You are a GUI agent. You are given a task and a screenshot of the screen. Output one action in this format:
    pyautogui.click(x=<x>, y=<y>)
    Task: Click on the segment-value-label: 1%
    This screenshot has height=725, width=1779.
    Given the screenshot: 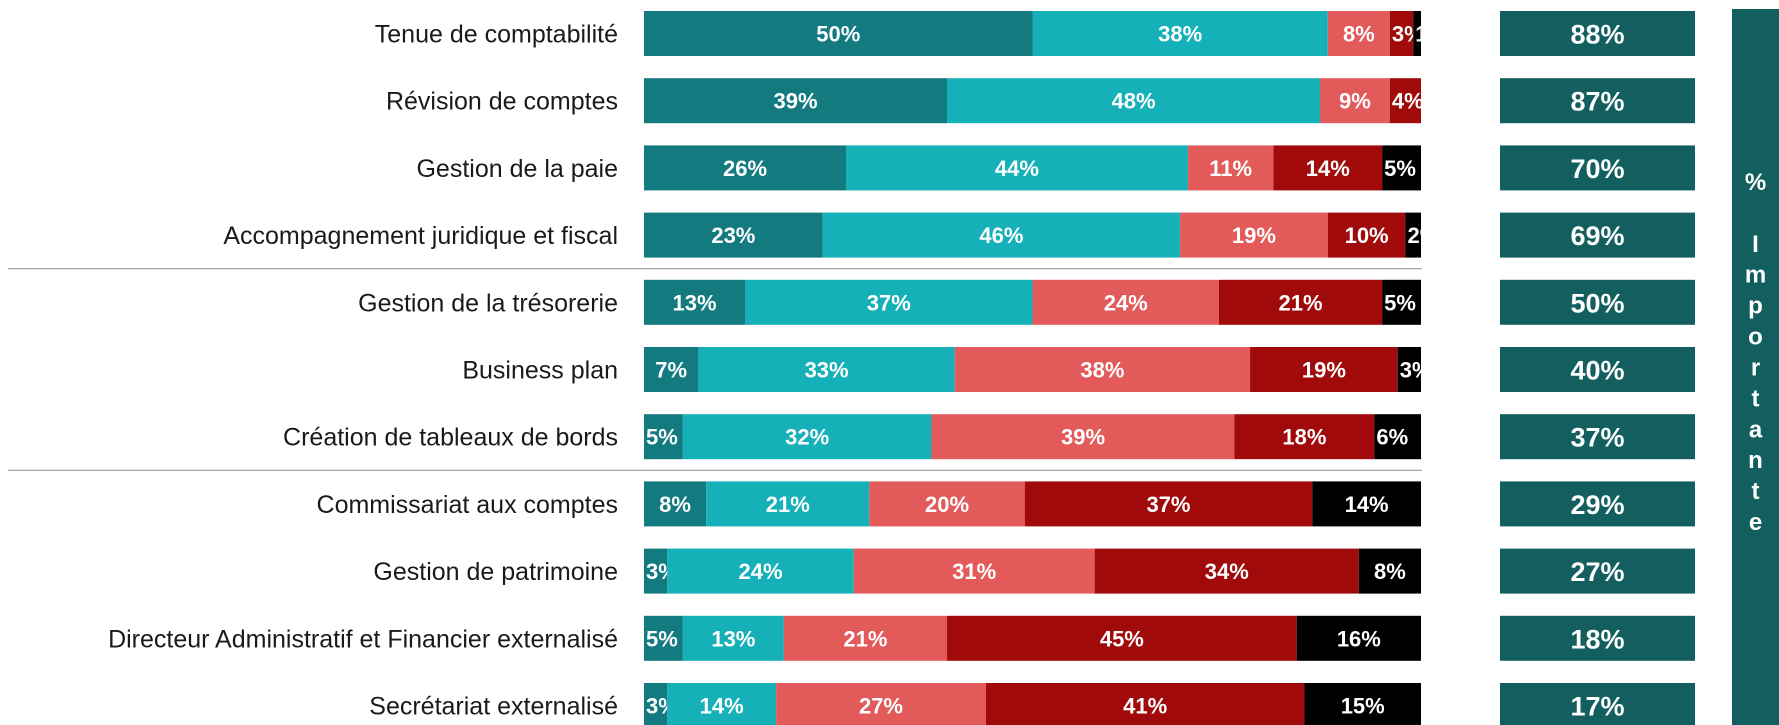 What is the action you would take?
    pyautogui.click(x=1431, y=34)
    